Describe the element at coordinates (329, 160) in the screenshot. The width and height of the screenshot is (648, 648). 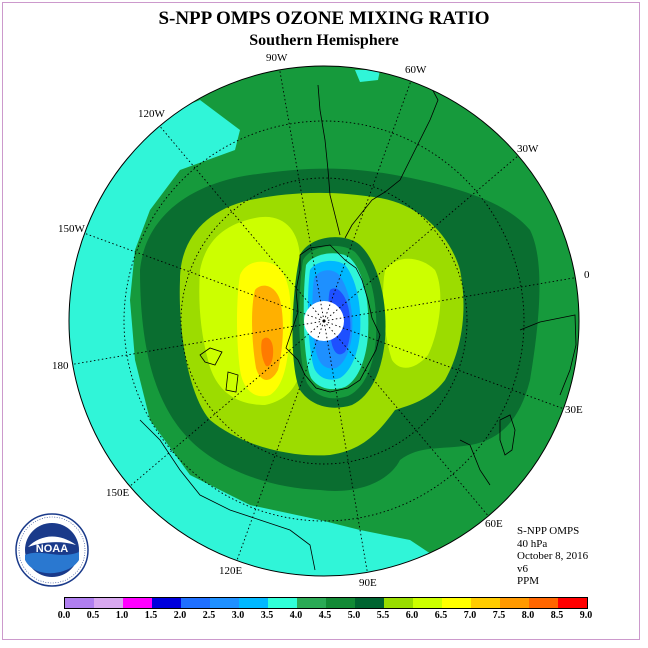
I see `south-america-west` at that location.